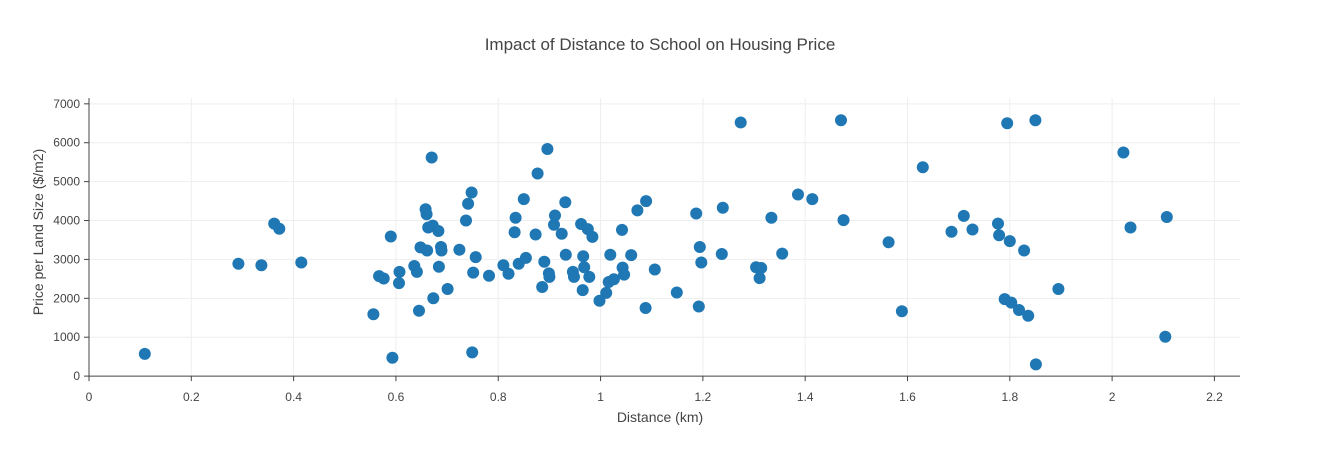 Image resolution: width=1320 pixels, height=450 pixels. I want to click on y-axis-ticks: 0 1000 2000 3000 4000 5000 6000 7000, so click(71, 240).